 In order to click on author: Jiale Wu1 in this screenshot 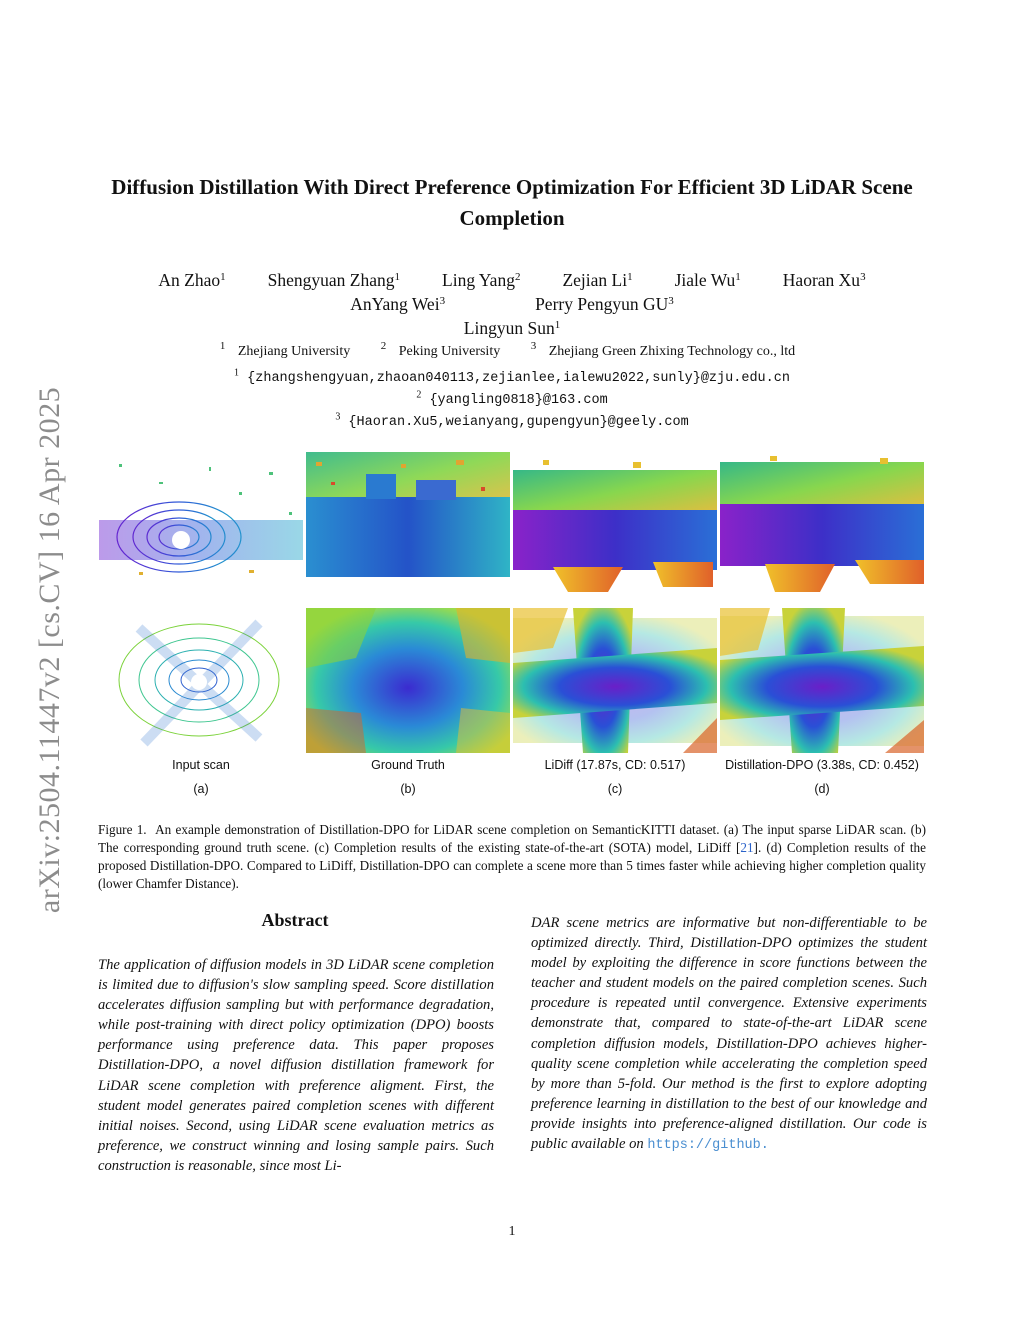, I will do `click(707, 280)`.